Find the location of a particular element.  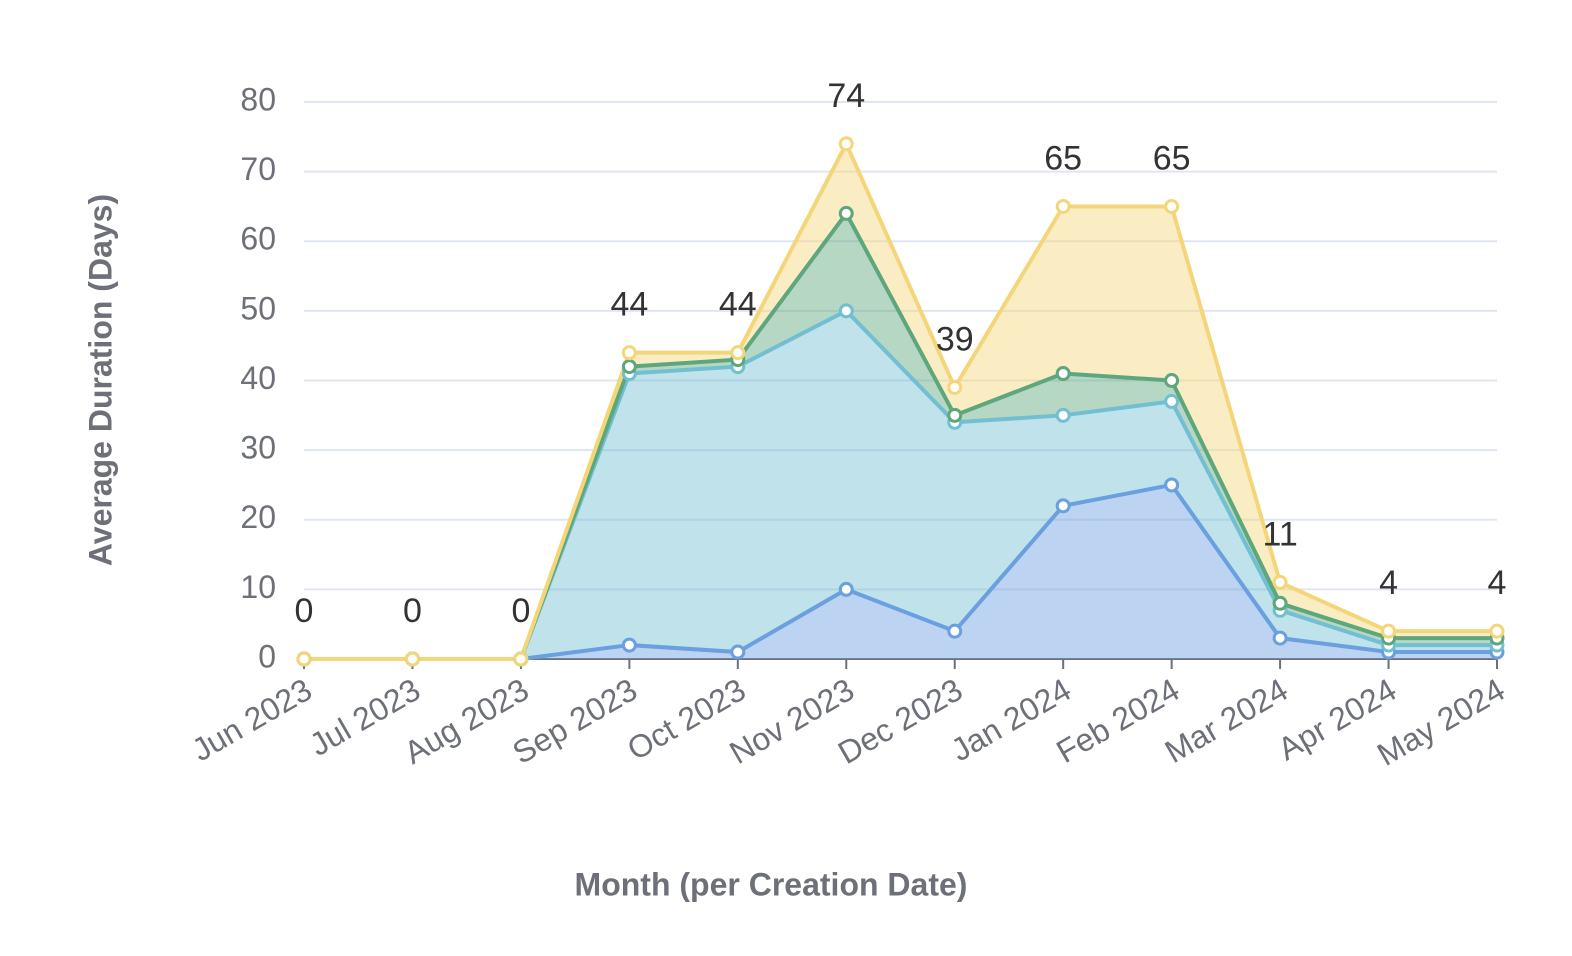

data-label: 39 is located at coordinates (955, 339).